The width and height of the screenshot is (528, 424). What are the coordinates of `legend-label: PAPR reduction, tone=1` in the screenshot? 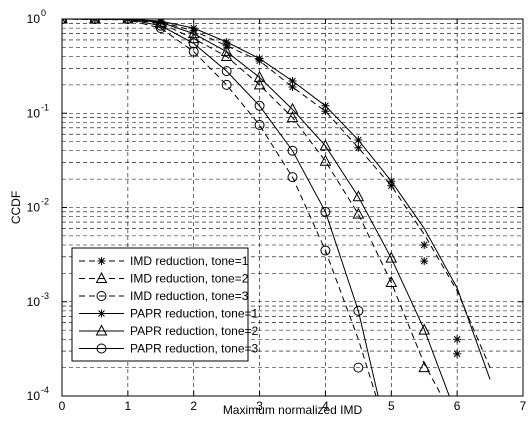 It's located at (194, 314).